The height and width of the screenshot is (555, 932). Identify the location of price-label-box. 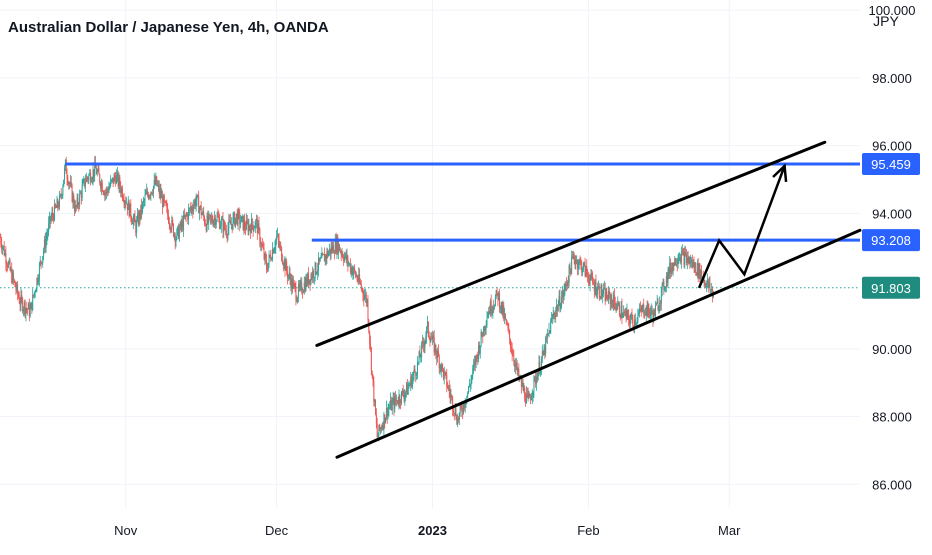
(891, 163).